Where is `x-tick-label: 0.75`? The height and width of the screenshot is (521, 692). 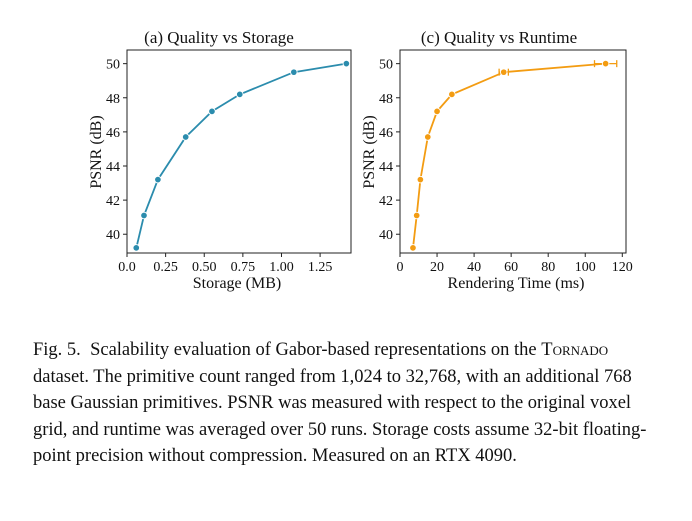 x-tick-label: 0.75 is located at coordinates (243, 267).